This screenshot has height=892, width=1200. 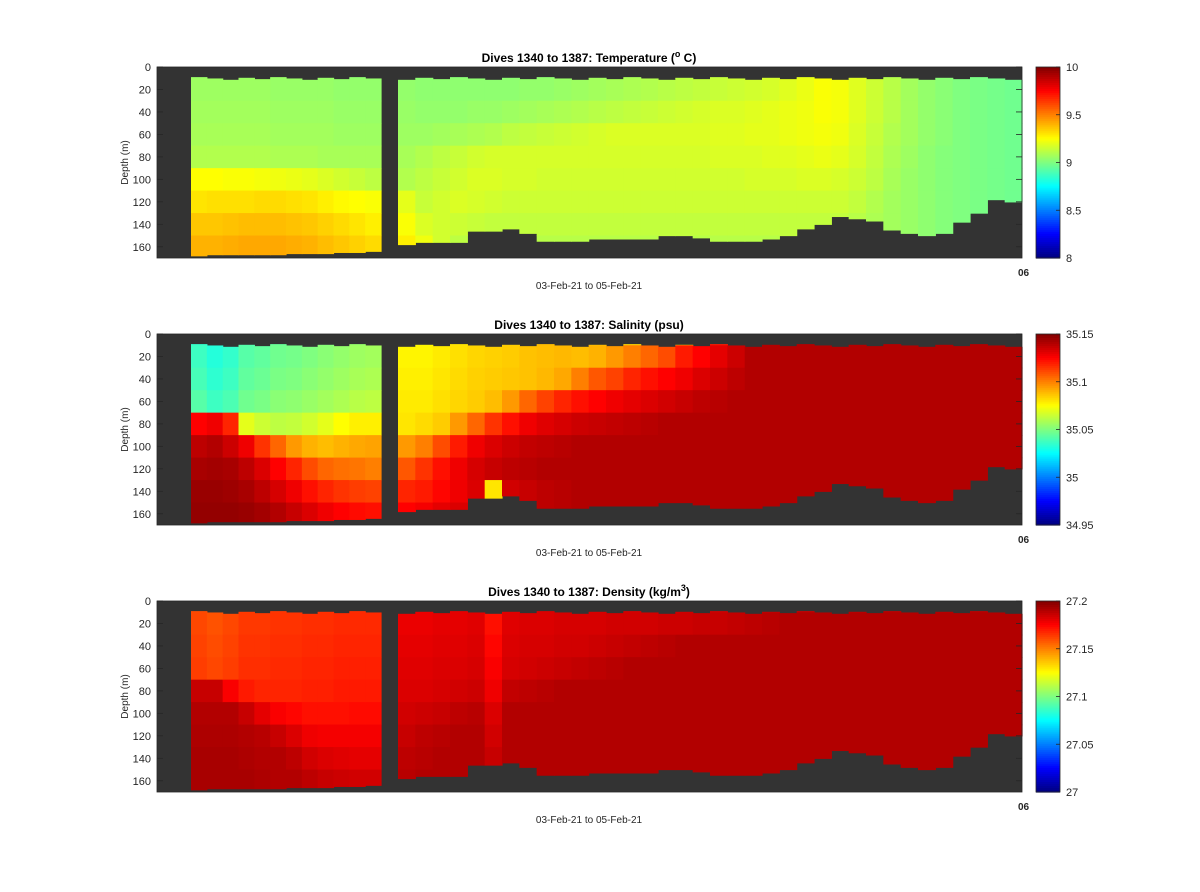 I want to click on y-tick-label: 40, so click(x=145, y=113).